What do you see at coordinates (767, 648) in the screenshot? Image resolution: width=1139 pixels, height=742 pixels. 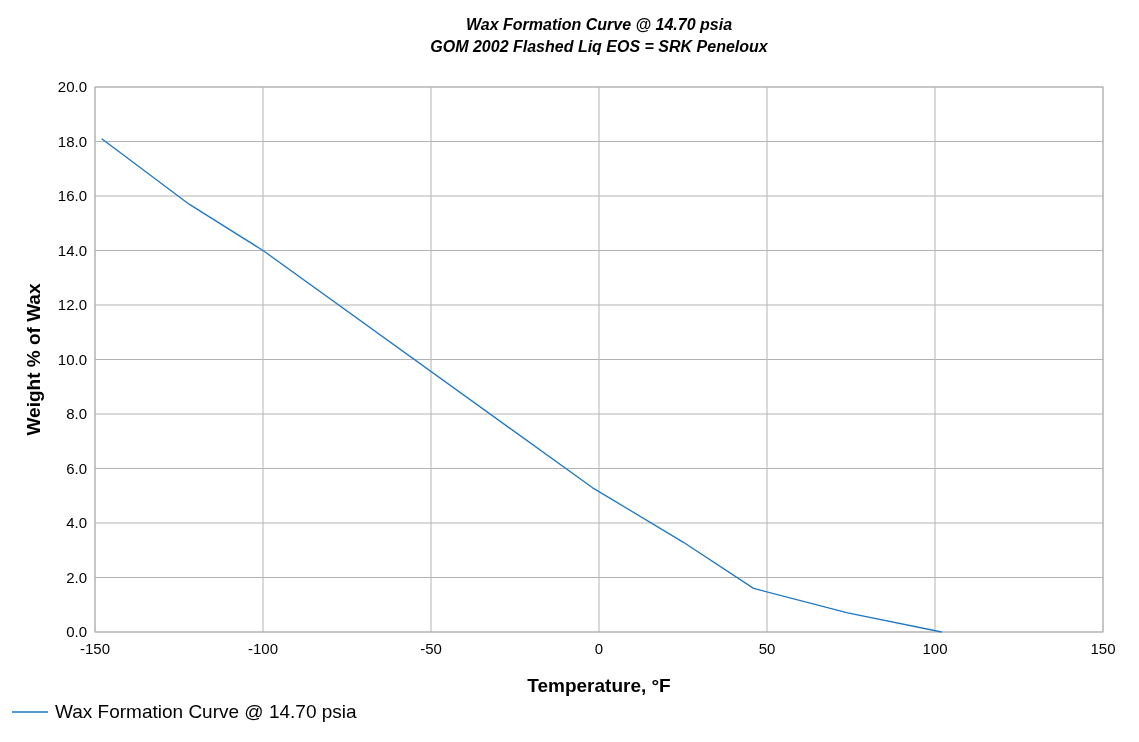 I see `x-tick-label: 50` at bounding box center [767, 648].